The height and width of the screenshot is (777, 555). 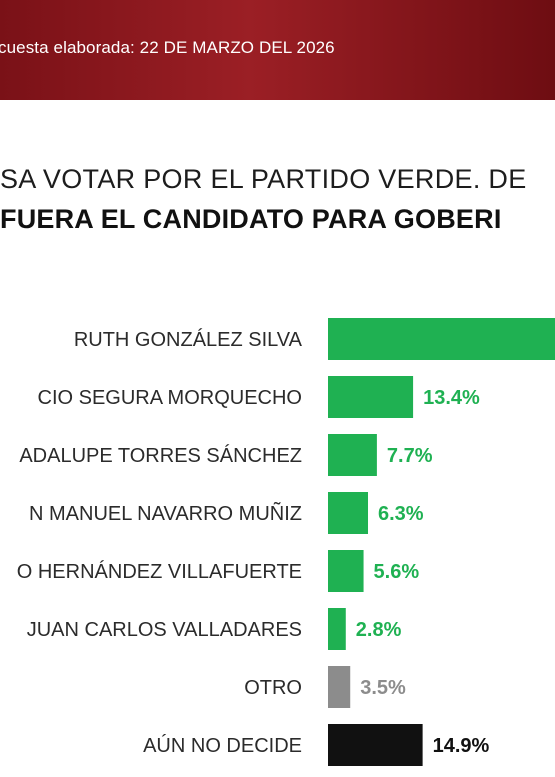 I want to click on value-label: 7.7%, so click(x=410, y=456).